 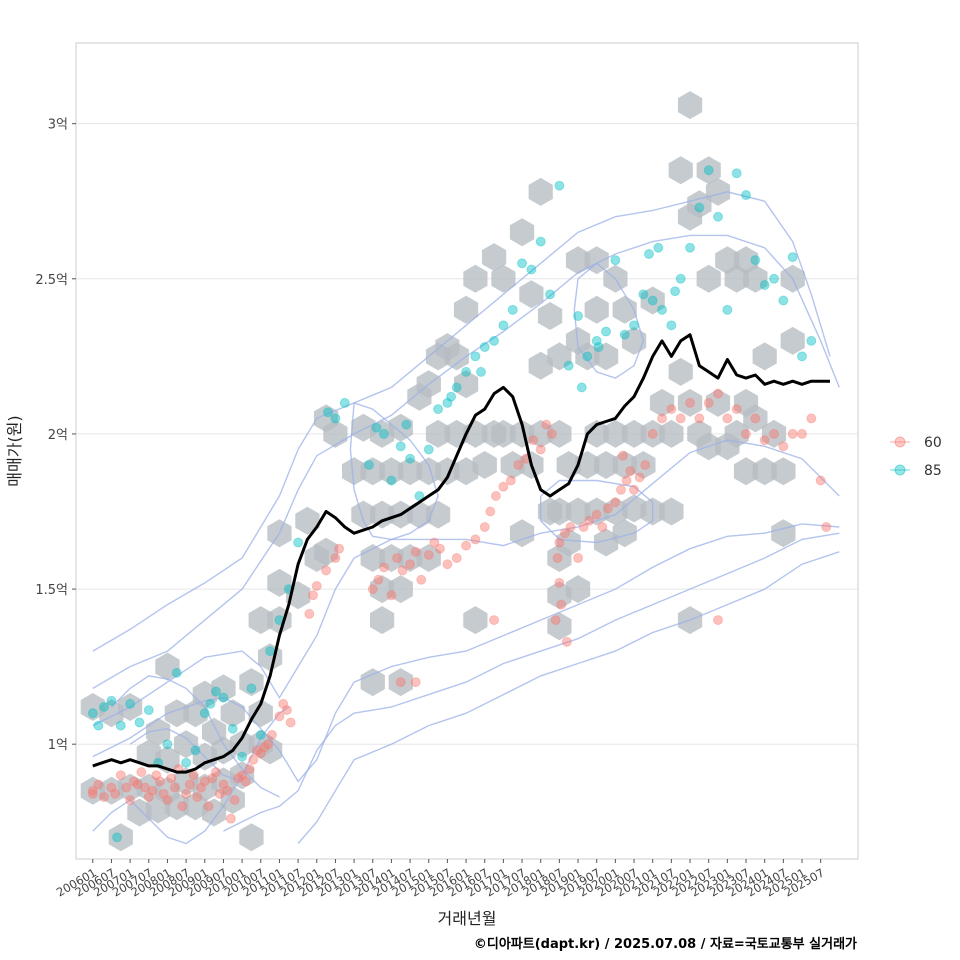 What do you see at coordinates (804, 882) in the screenshot?
I see `x-tick-label: 202507` at bounding box center [804, 882].